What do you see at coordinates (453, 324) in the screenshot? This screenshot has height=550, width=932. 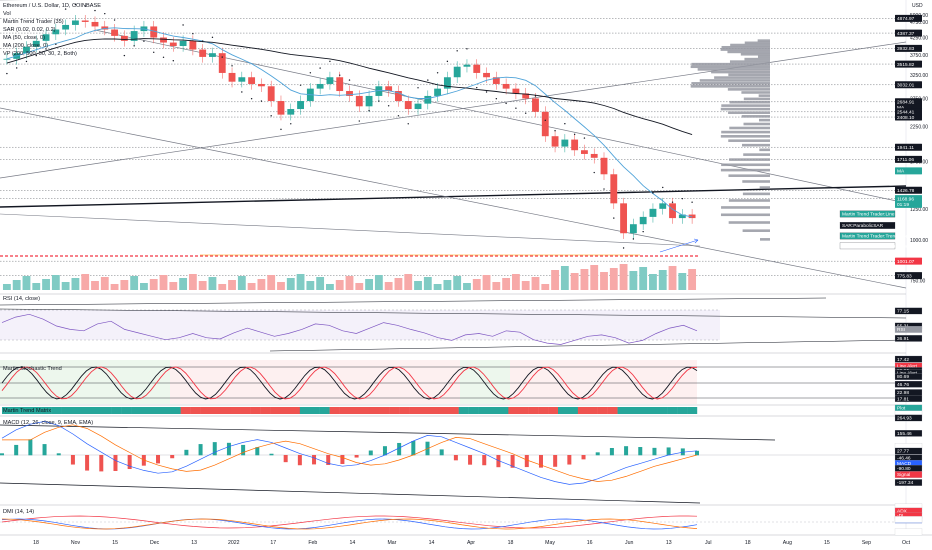 I see `rsi-pane: RSI (14, close)` at bounding box center [453, 324].